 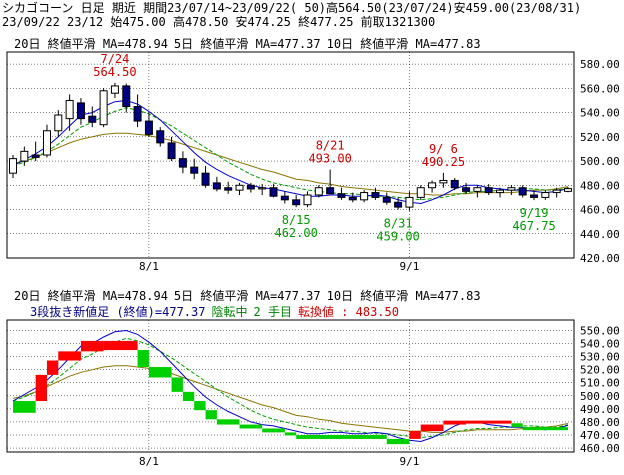 I want to click on annotation-value: 490.25, so click(x=443, y=162).